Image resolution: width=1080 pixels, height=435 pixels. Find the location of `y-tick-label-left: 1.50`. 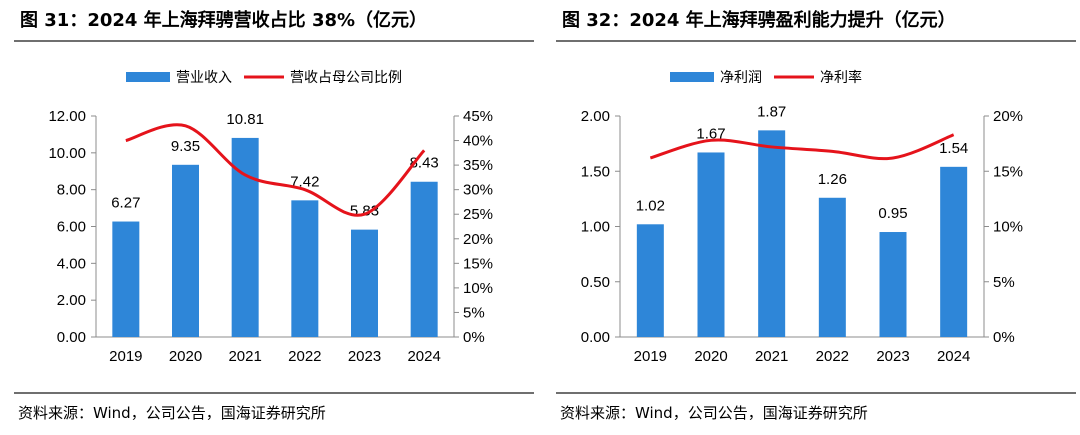

y-tick-label-left: 1.50 is located at coordinates (595, 171).